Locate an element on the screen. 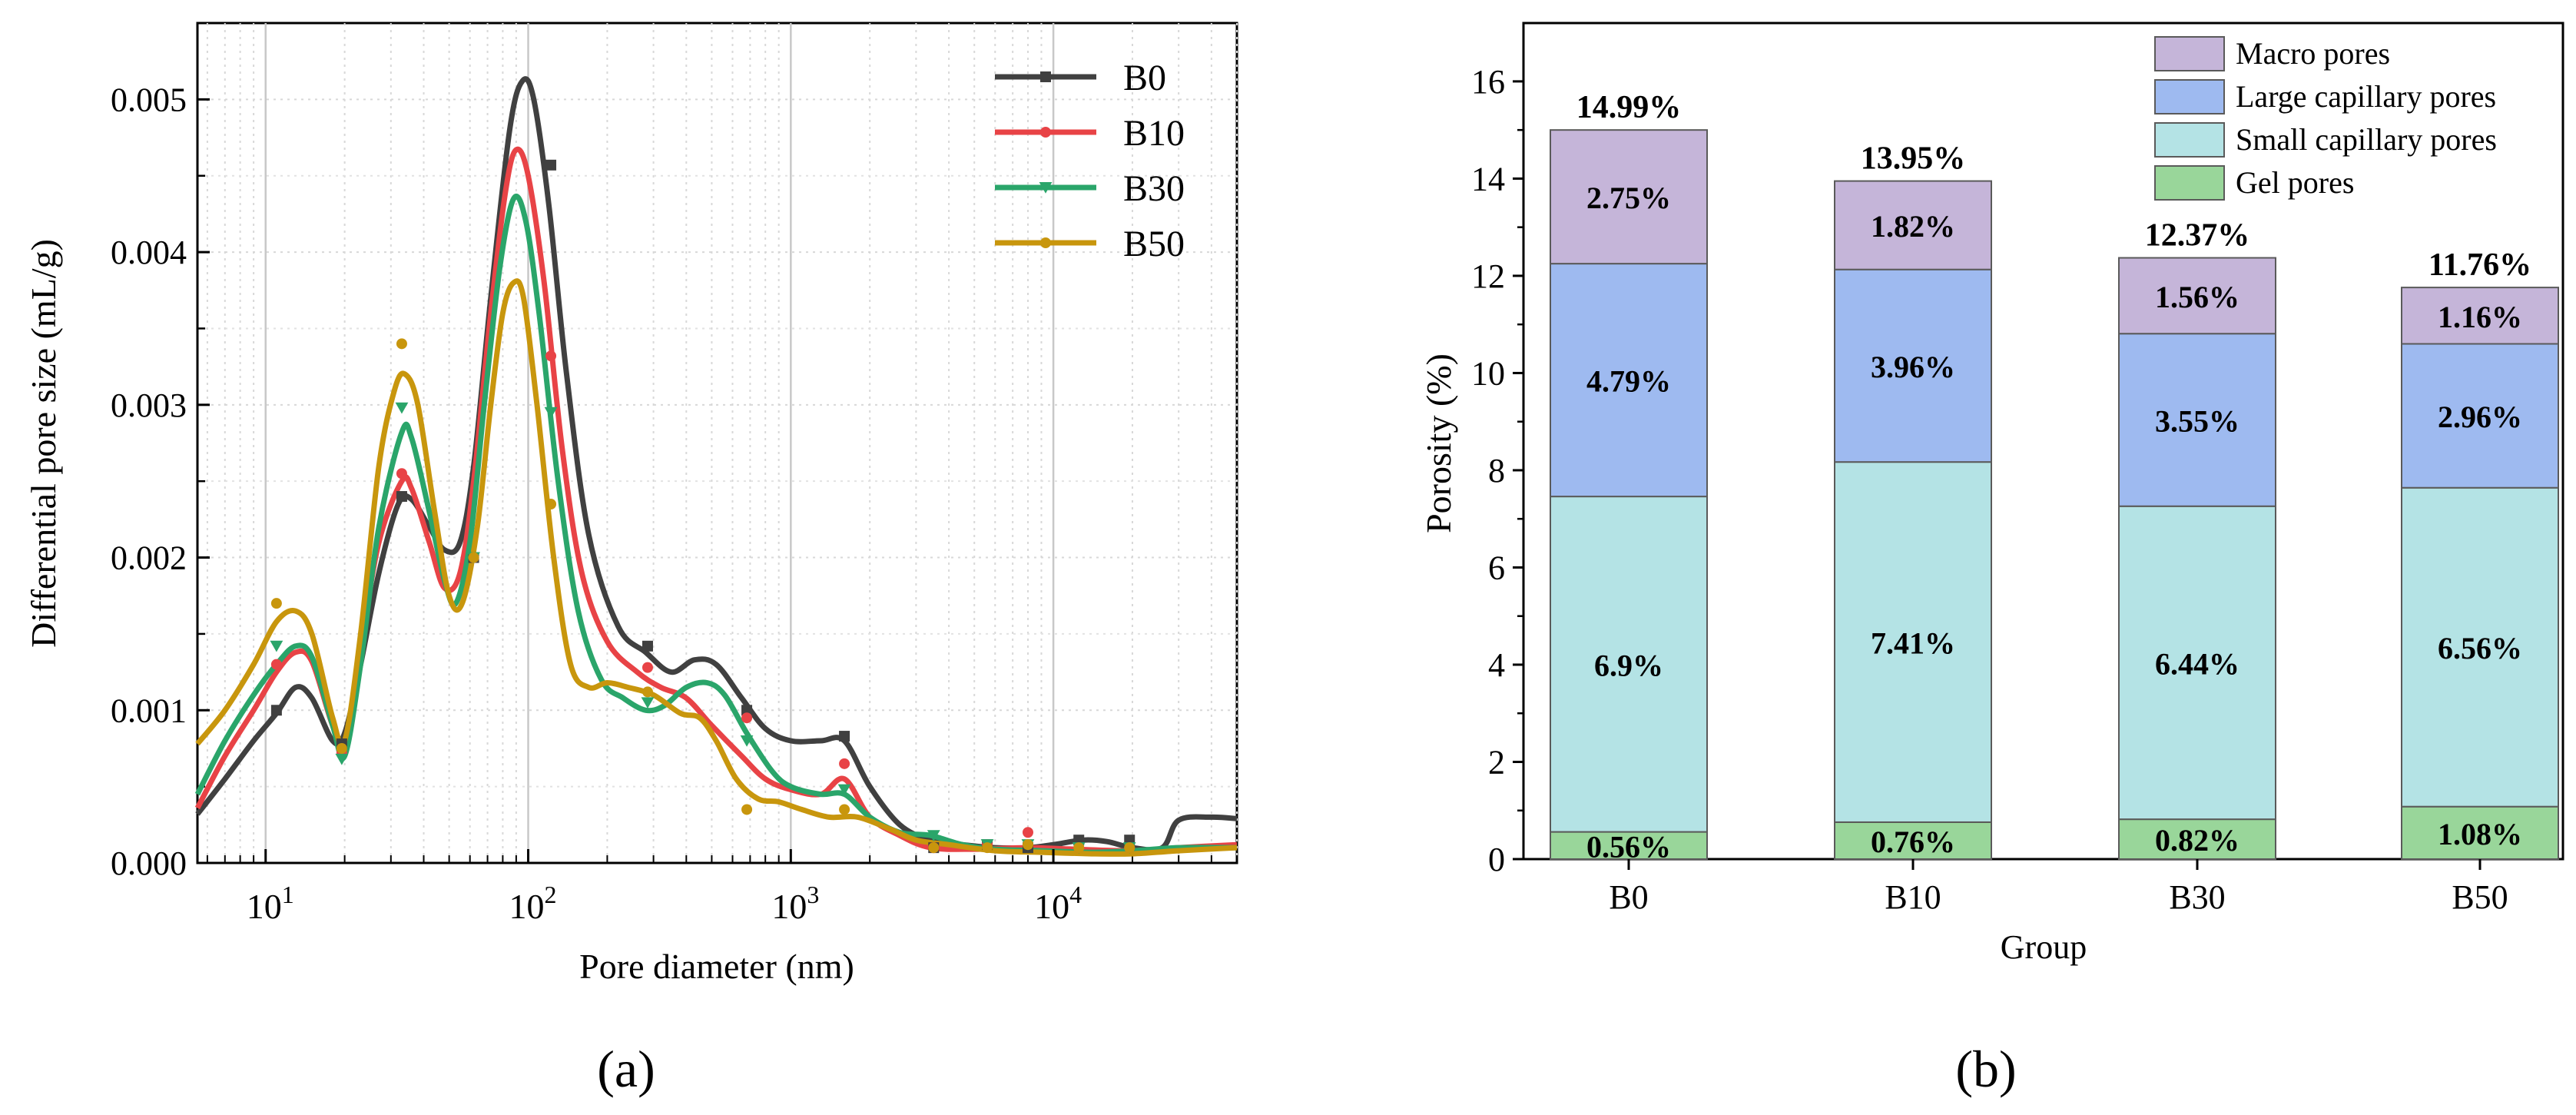  panel-b-x-axis-title: Group is located at coordinates (2044, 947).